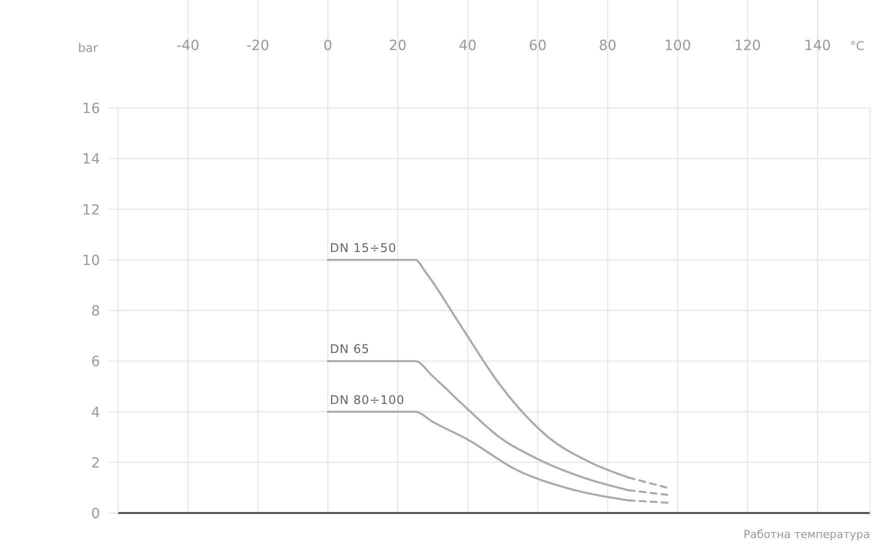  Describe the element at coordinates (327, 46) in the screenshot. I see `x-tick-label: 0` at that location.